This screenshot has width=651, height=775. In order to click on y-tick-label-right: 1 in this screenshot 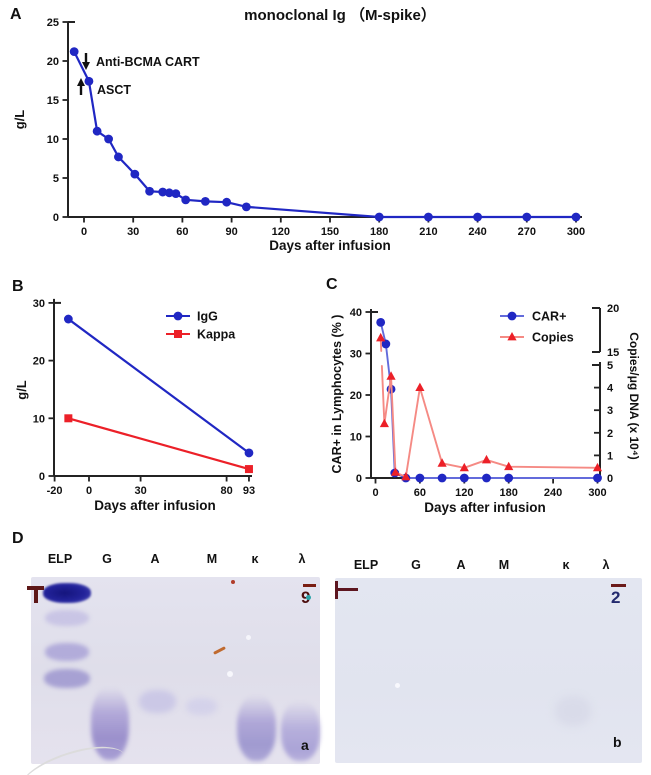, I will do `click(610, 456)`.